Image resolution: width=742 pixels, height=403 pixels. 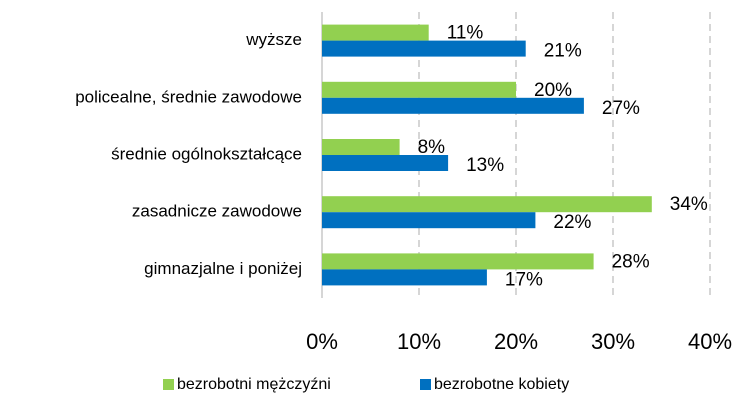 What do you see at coordinates (223, 268) in the screenshot?
I see `category-label: gimnazjalne i poniżej` at bounding box center [223, 268].